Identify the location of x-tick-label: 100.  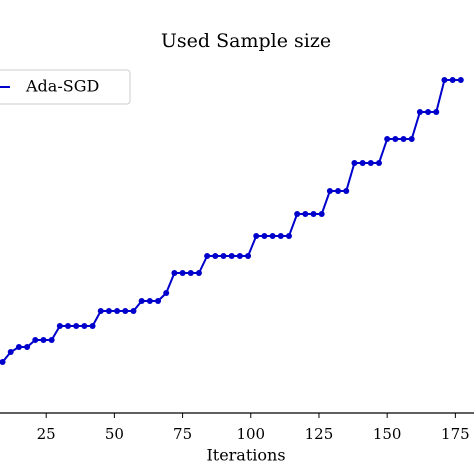
(250, 434).